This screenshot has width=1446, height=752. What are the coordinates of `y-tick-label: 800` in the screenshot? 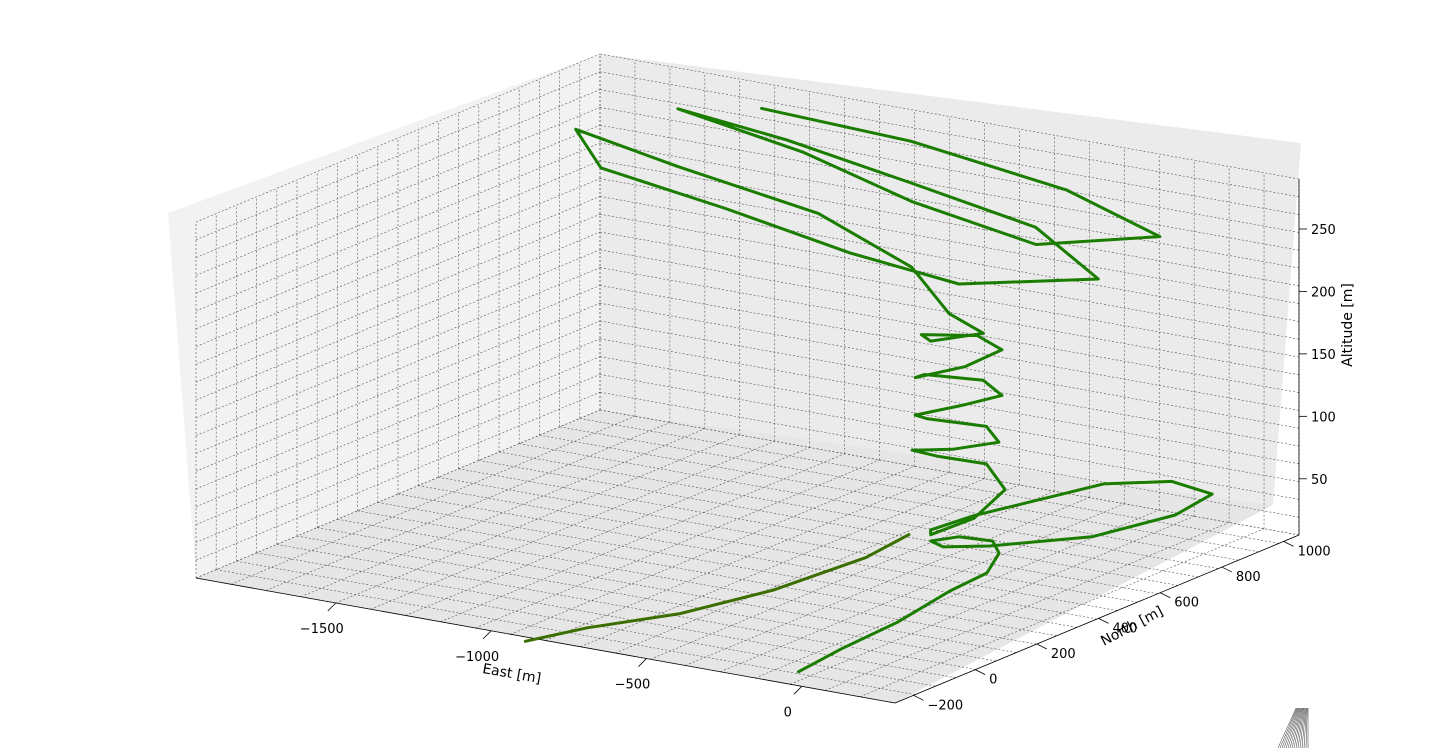 It's located at (1248, 577).